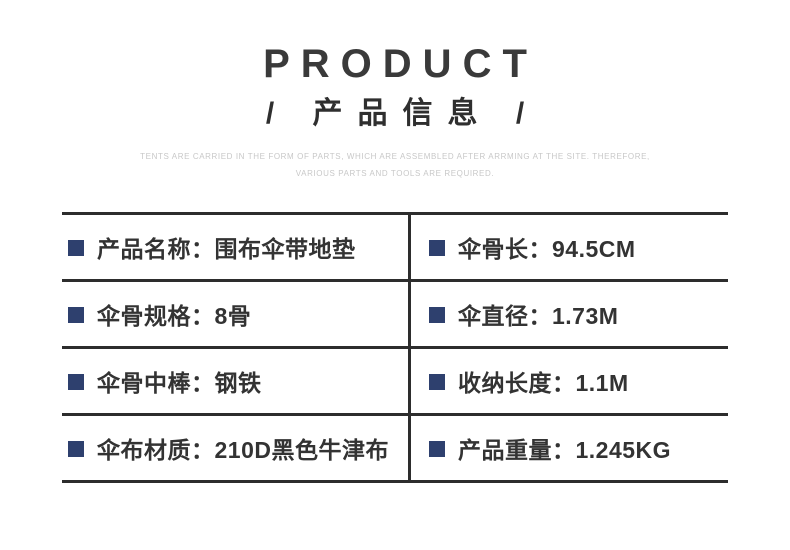  Describe the element at coordinates (174, 316) in the screenshot. I see `spec-text: 伞骨规格：8骨` at that location.